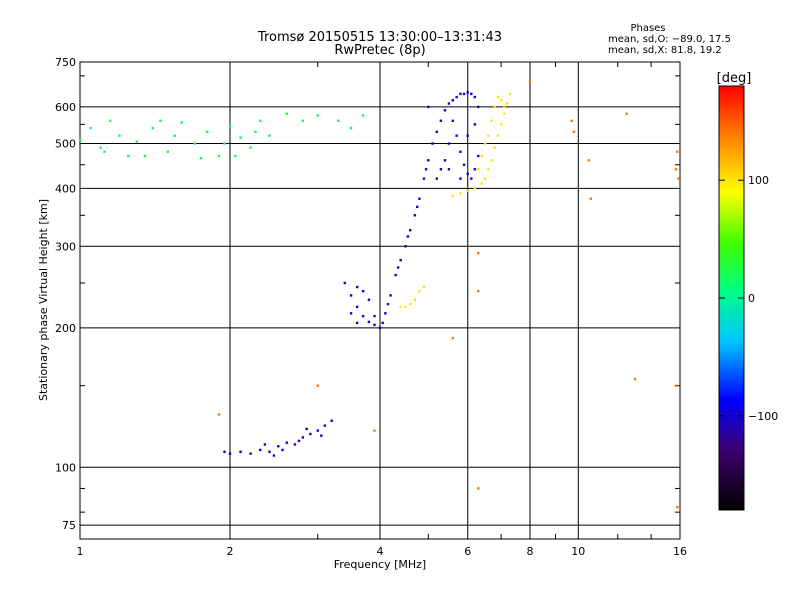  Describe the element at coordinates (65, 246) in the screenshot. I see `y-tick-label: 300` at that location.